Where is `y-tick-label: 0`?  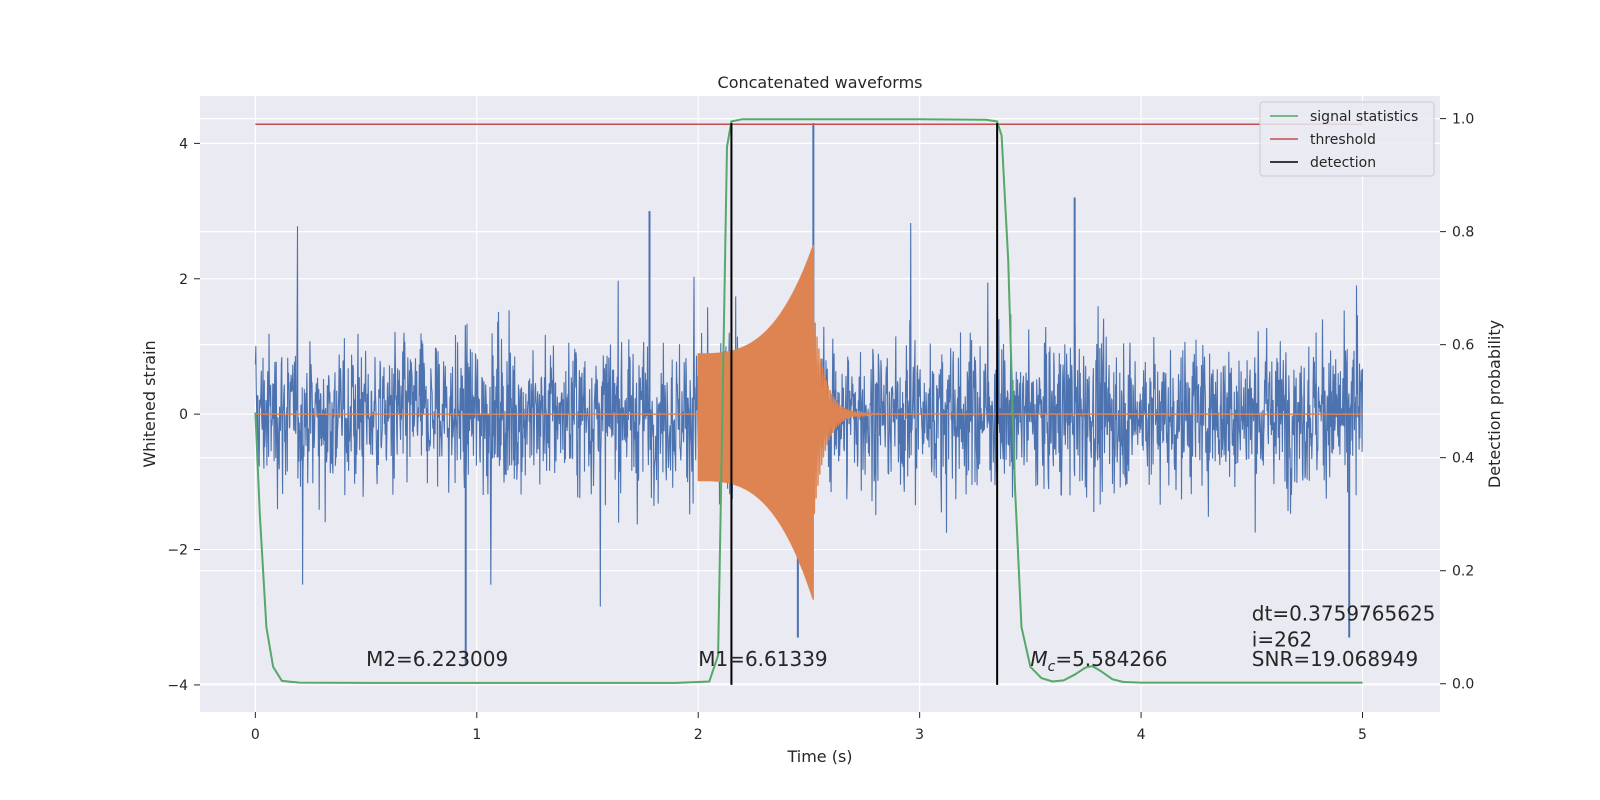
y-tick-label: 0 is located at coordinates (183, 415).